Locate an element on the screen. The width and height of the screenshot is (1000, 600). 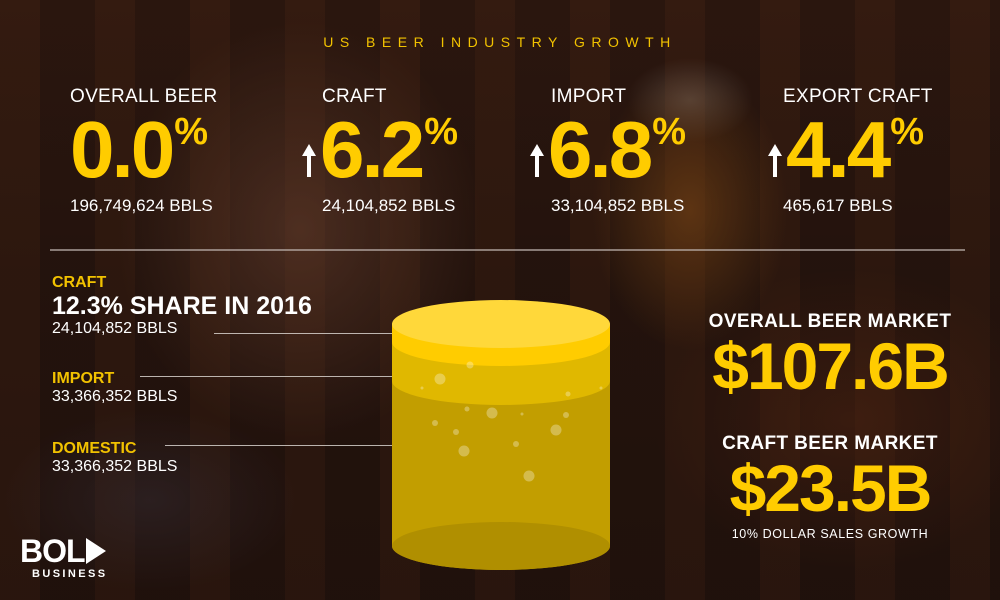
stat-volume: 465,617 BBLS is located at coordinates (838, 205).